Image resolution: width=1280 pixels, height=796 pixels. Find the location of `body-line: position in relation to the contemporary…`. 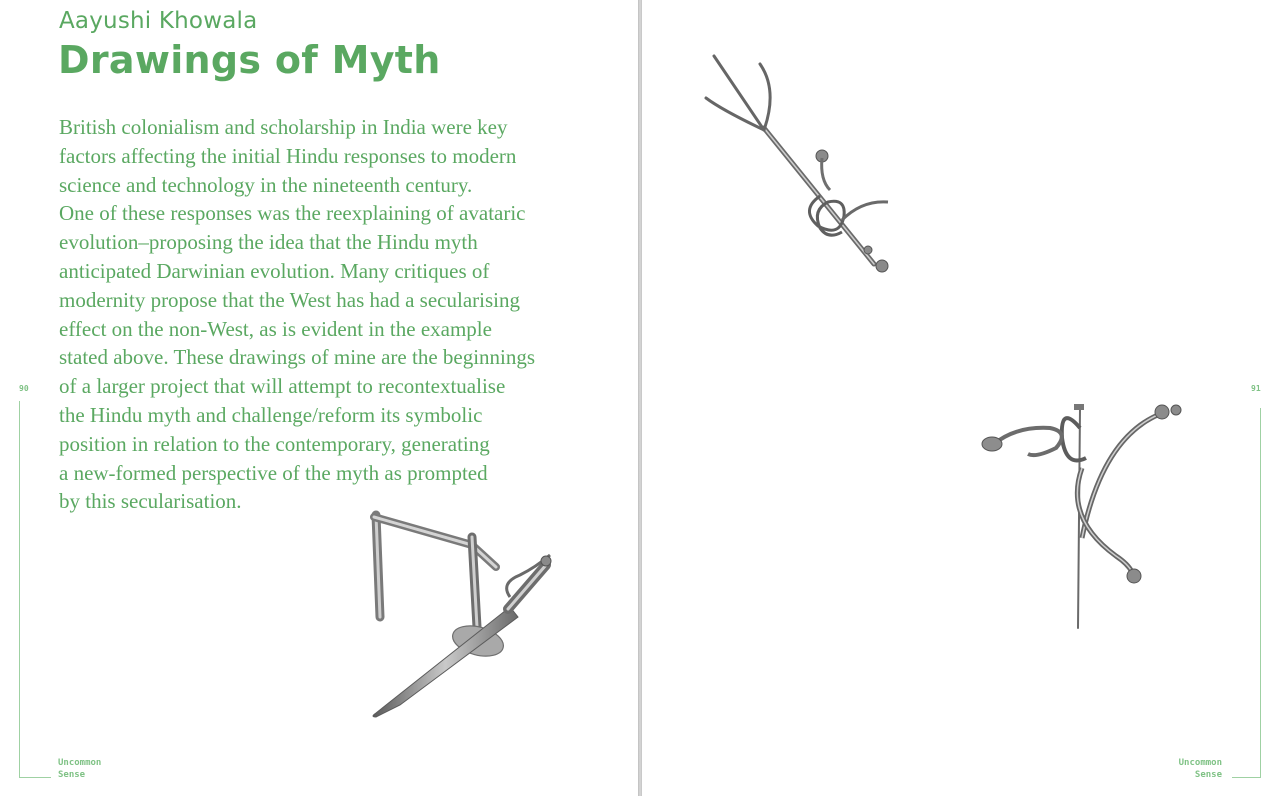

body-line: position in relation to the contemporary… is located at coordinates (274, 443).